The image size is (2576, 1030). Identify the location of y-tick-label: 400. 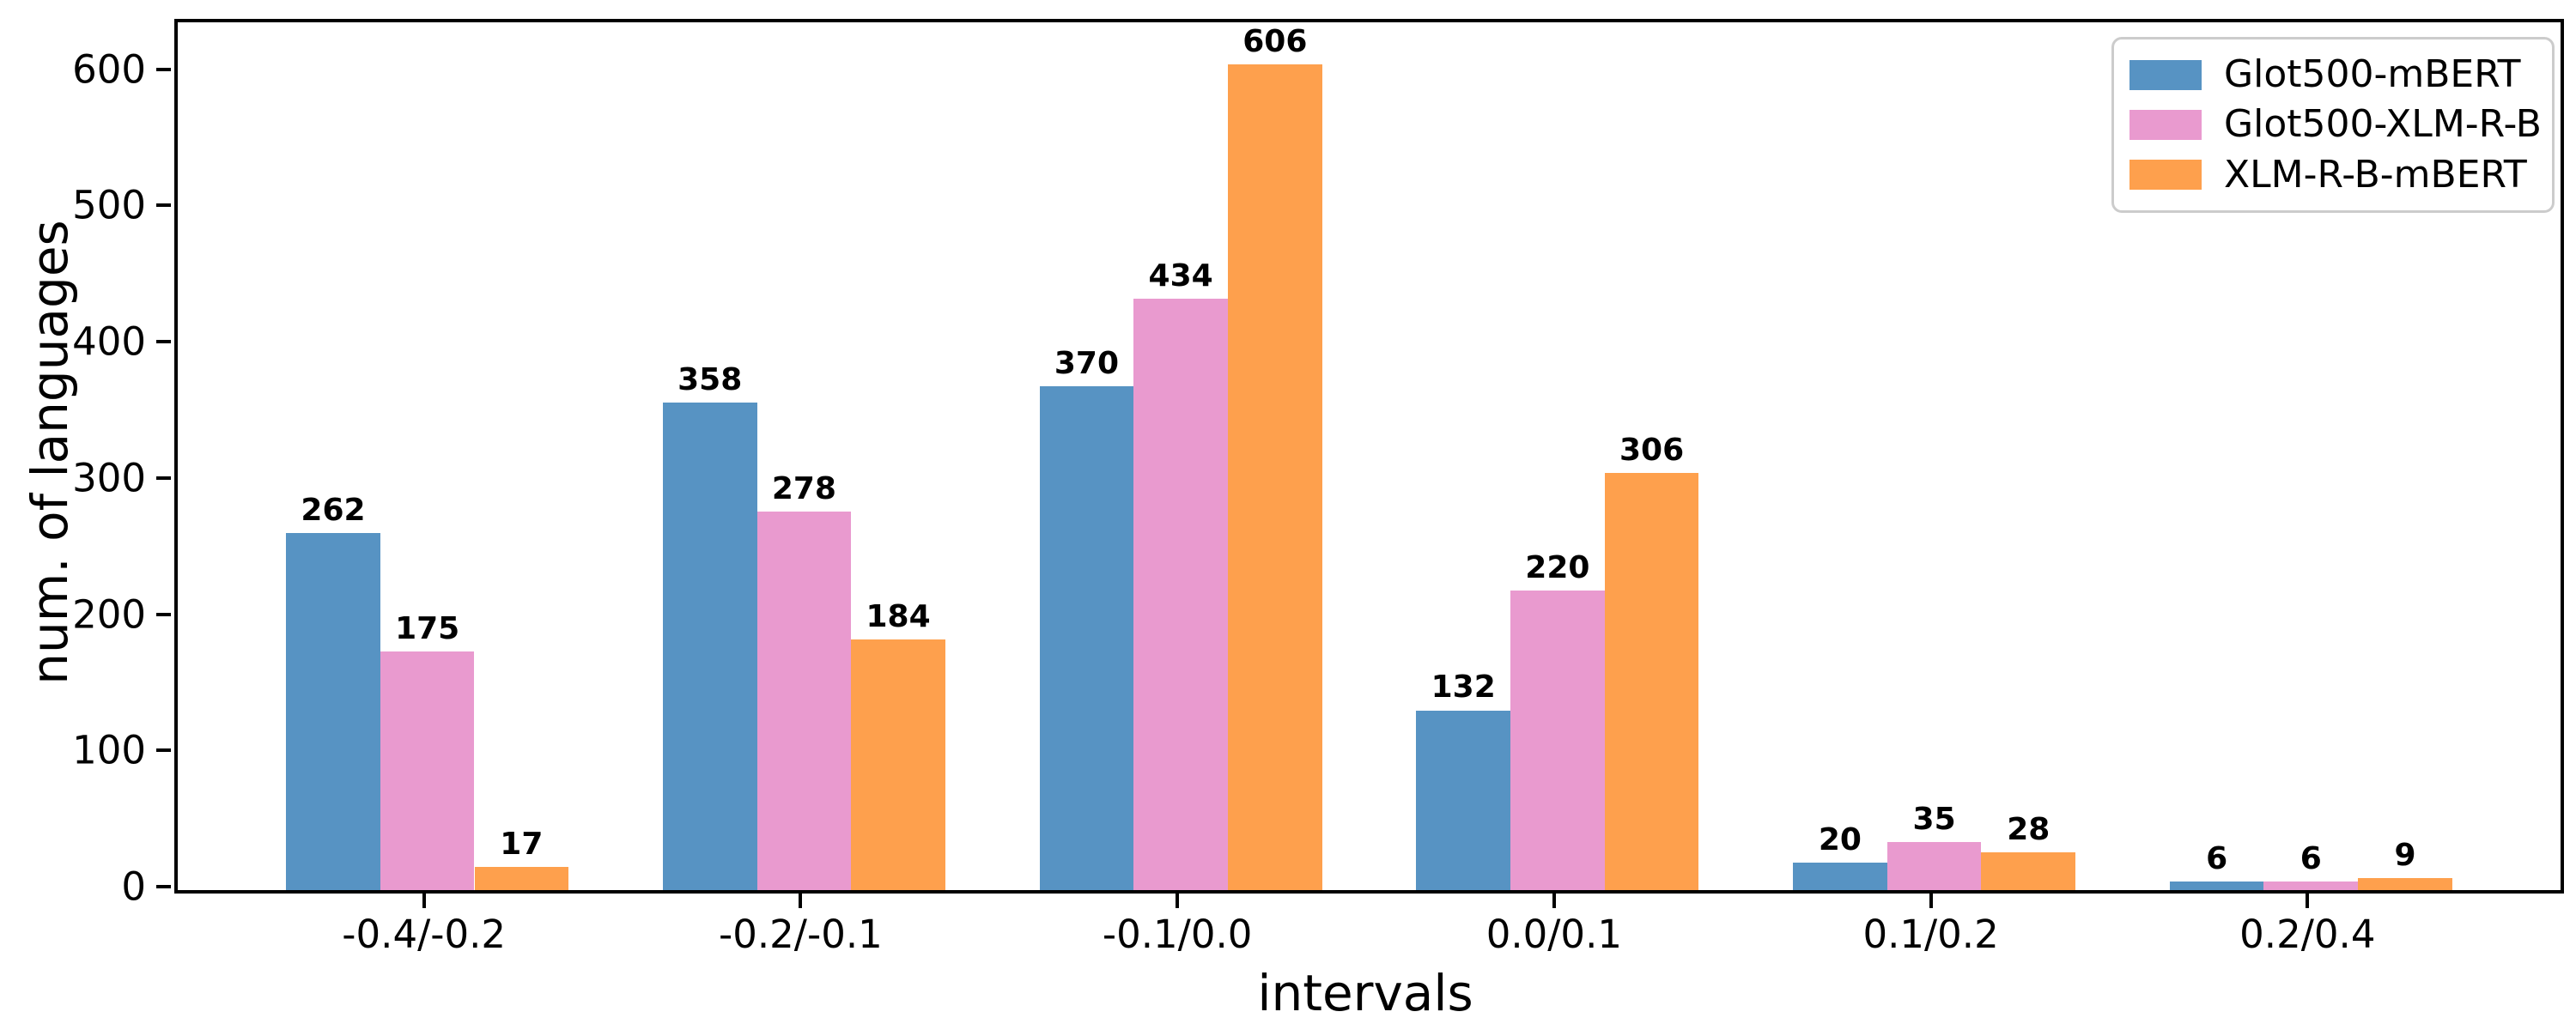
(109, 341).